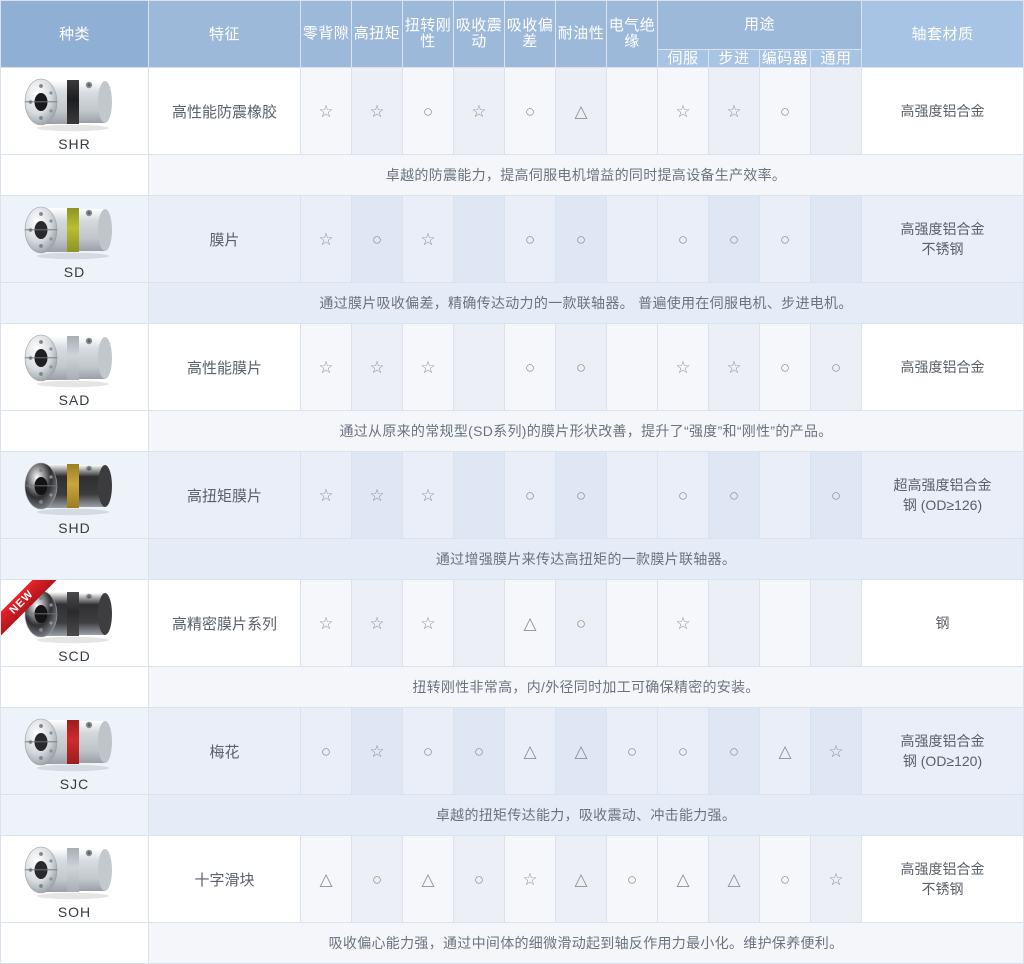  I want to click on description-row: 卓越的防震能力，提高伺服电机增益的同时提高设备生产效率。, so click(512, 175).